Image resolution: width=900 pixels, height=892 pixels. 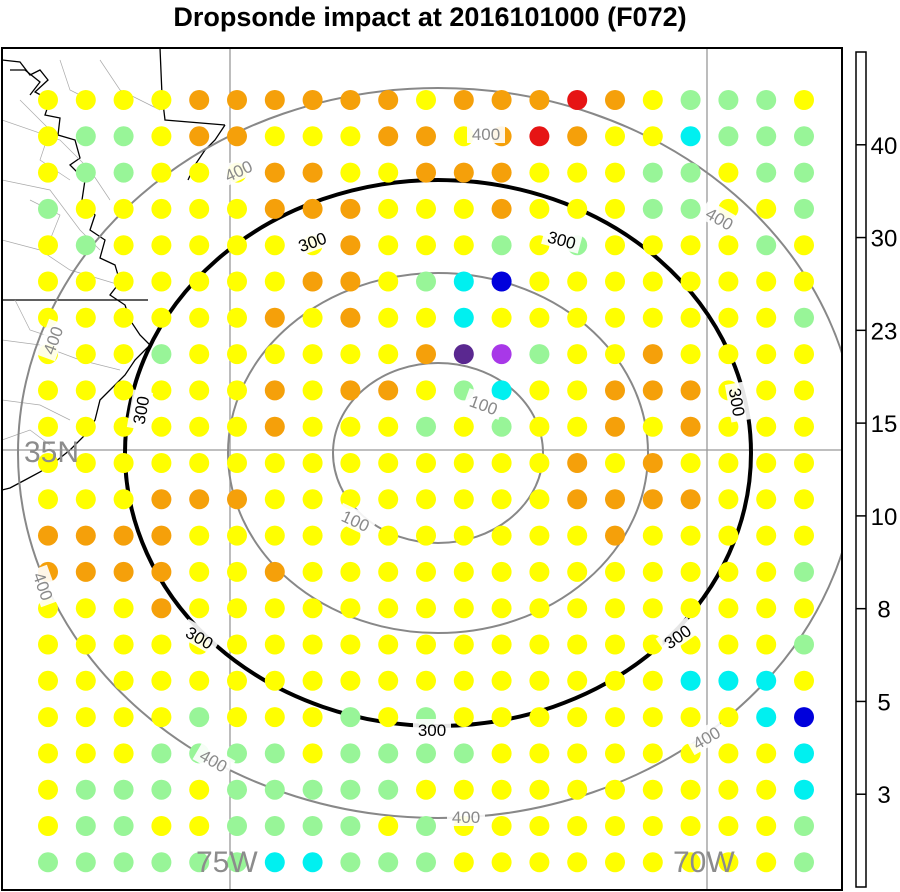 I want to click on colorbar-tick-label: 8, so click(x=883, y=610).